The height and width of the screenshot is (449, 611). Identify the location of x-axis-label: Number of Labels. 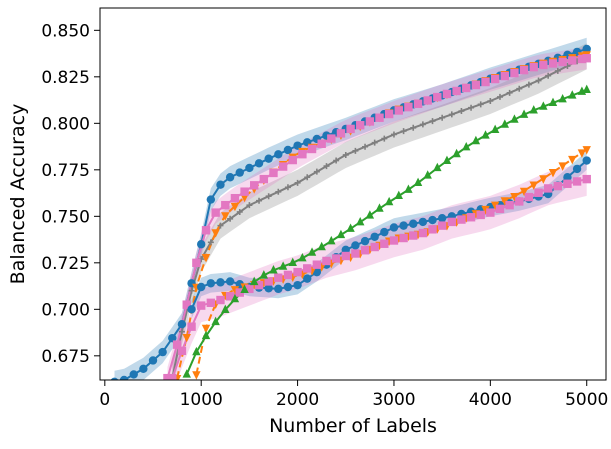
(353, 426).